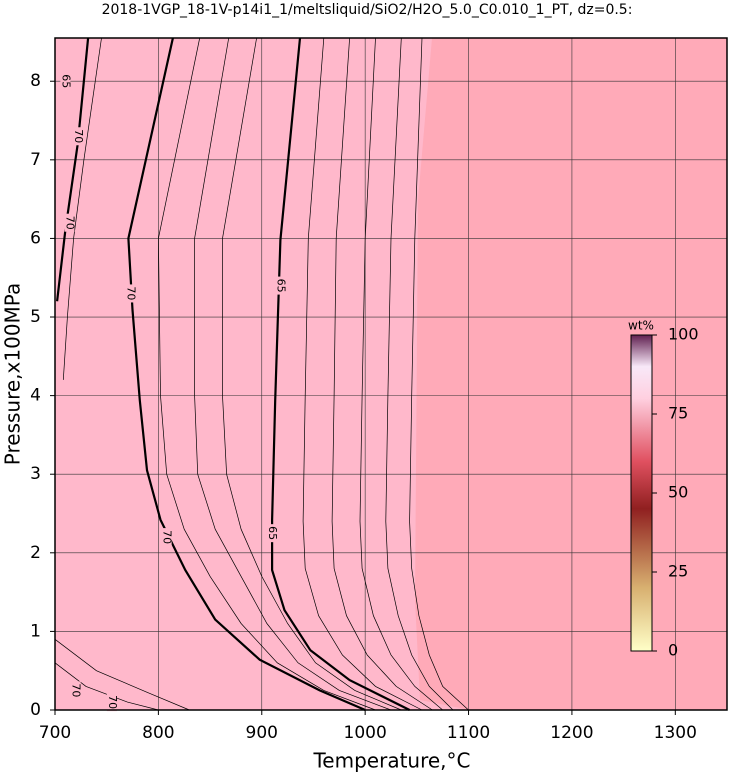 Image resolution: width=734 pixels, height=780 pixels. Describe the element at coordinates (391, 761) in the screenshot. I see `x-axis-label: Temperature,°C` at that location.